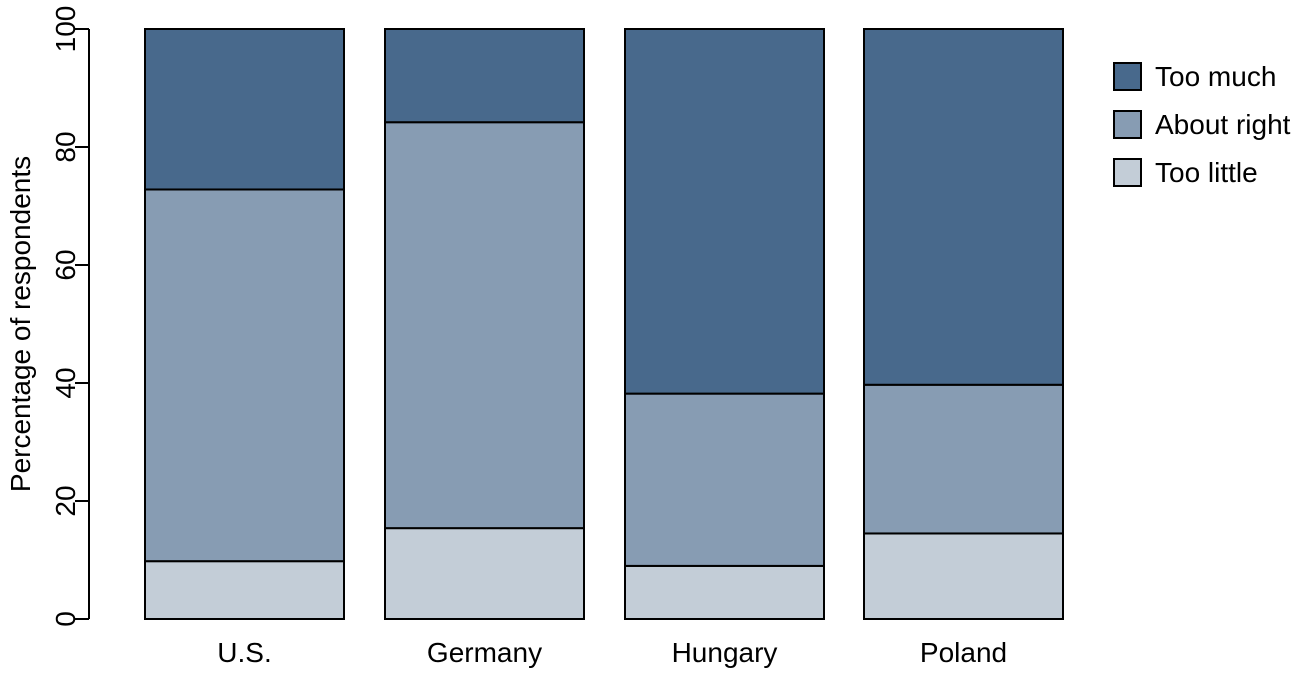 This screenshot has height=673, width=1316. I want to click on legend: Too much About right Too little, so click(1202, 124).